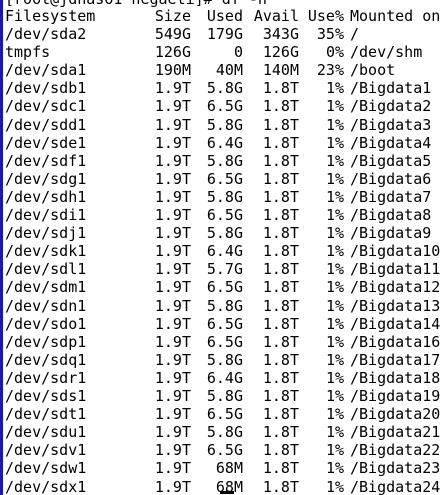  What do you see at coordinates (395, 432) in the screenshot?
I see `row-mounted-on: /Bigdata21` at bounding box center [395, 432].